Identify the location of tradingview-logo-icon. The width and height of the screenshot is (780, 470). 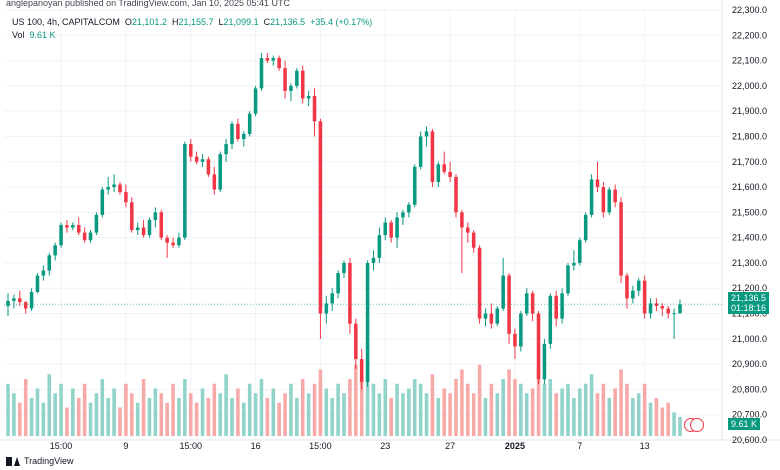
(13, 461).